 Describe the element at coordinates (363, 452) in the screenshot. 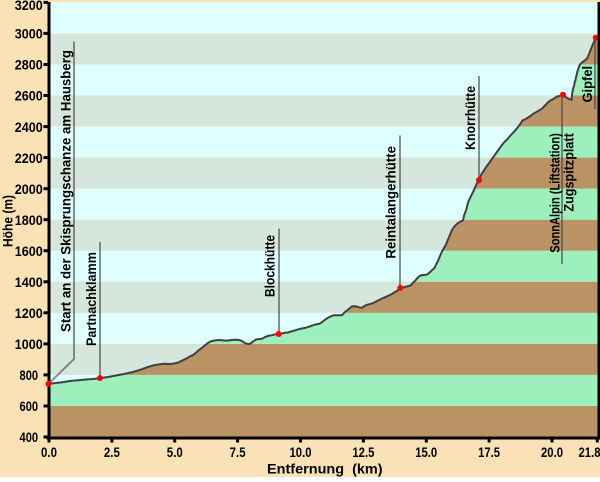

I see `svg-text: 12.5` at that location.